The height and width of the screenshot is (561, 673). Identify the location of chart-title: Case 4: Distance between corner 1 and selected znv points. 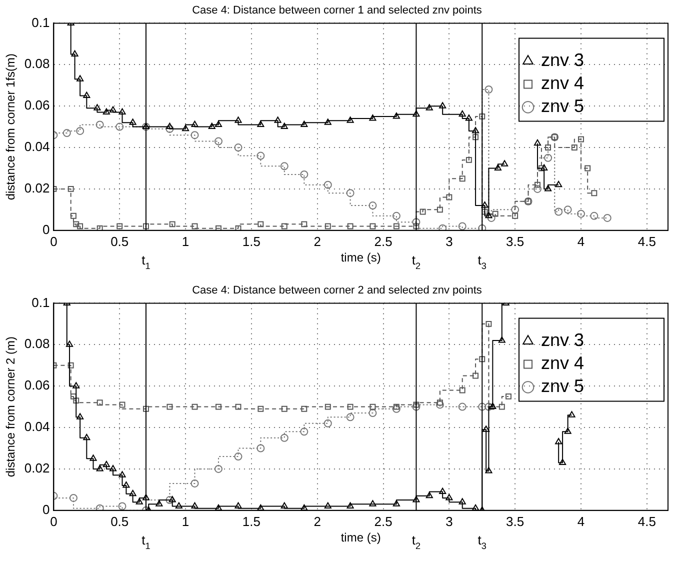
(337, 10).